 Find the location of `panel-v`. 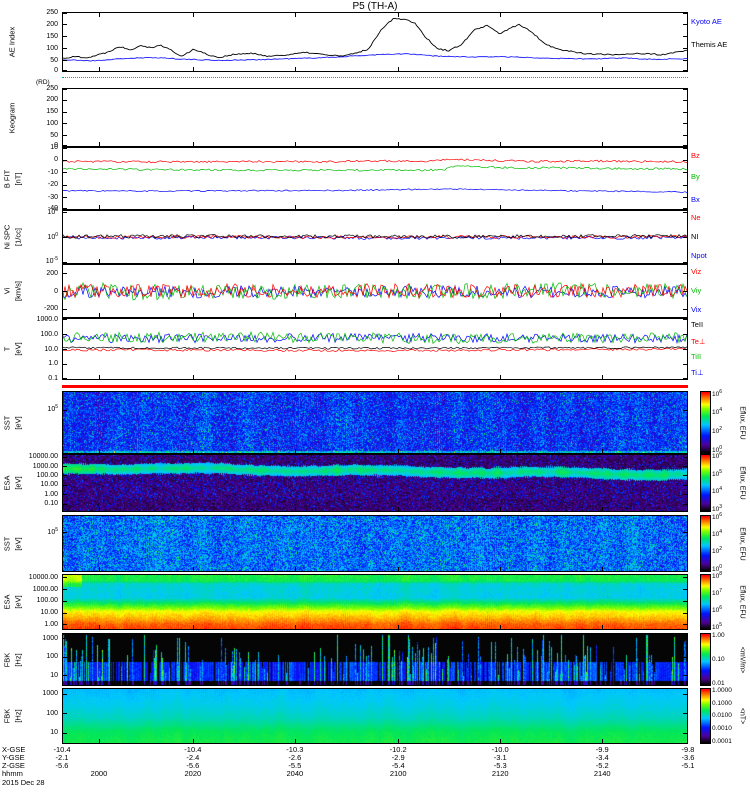

panel-v is located at coordinates (375, 291).